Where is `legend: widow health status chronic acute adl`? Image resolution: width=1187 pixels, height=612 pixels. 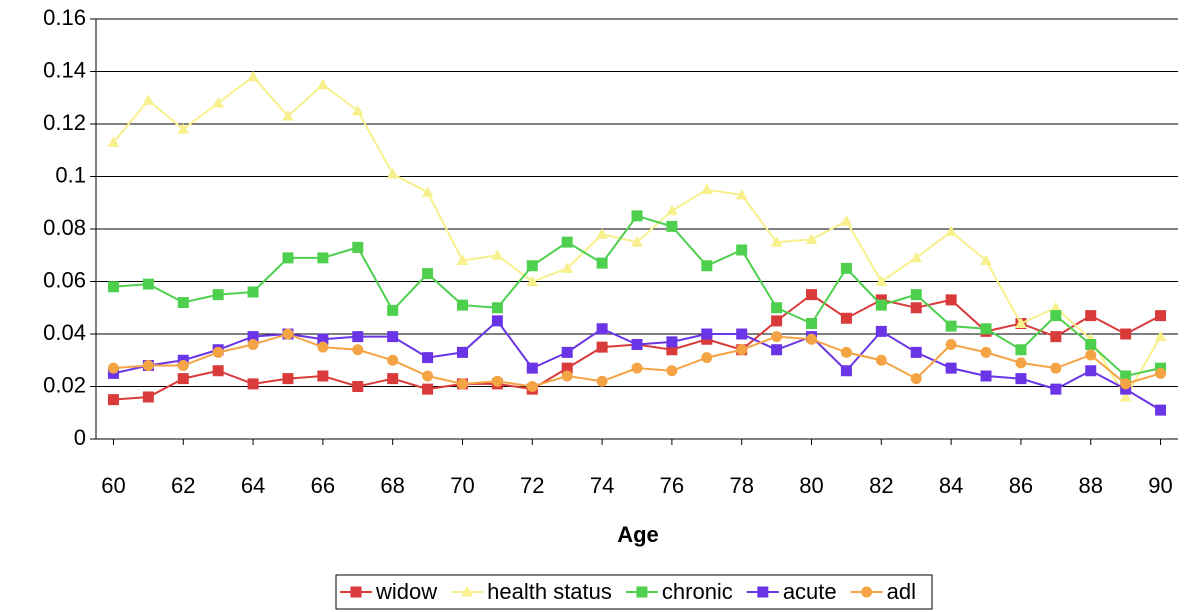
legend: widow health status chronic acute adl is located at coordinates (634, 592).